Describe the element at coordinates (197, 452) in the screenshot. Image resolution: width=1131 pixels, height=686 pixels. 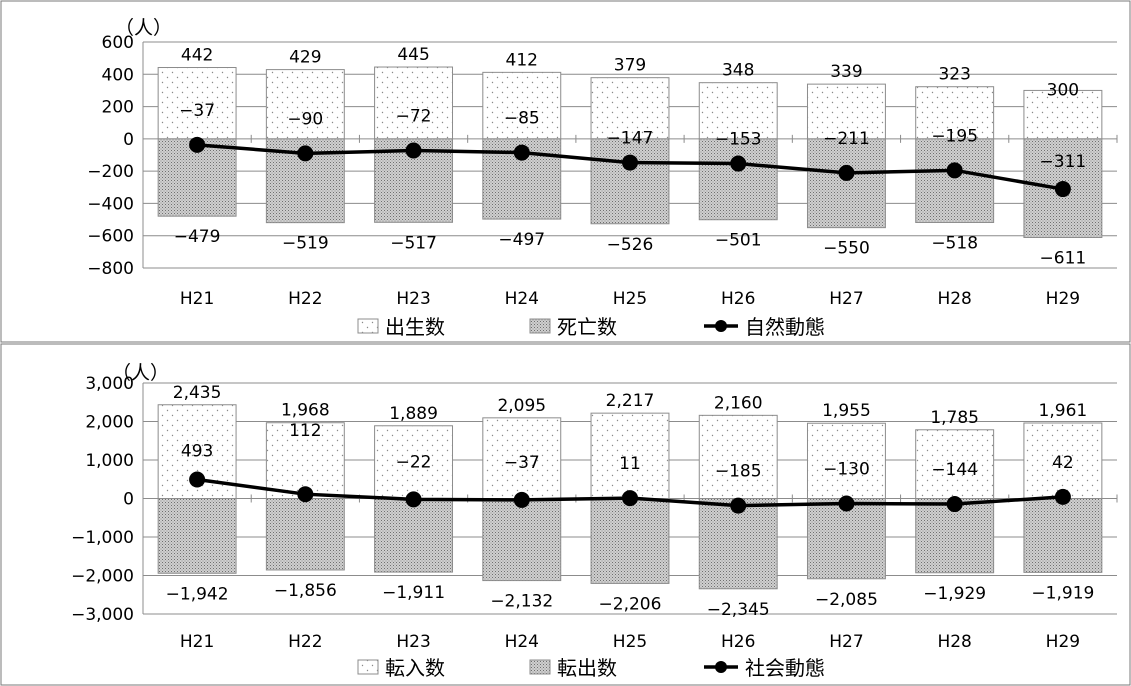
I see `data-label: 493` at that location.